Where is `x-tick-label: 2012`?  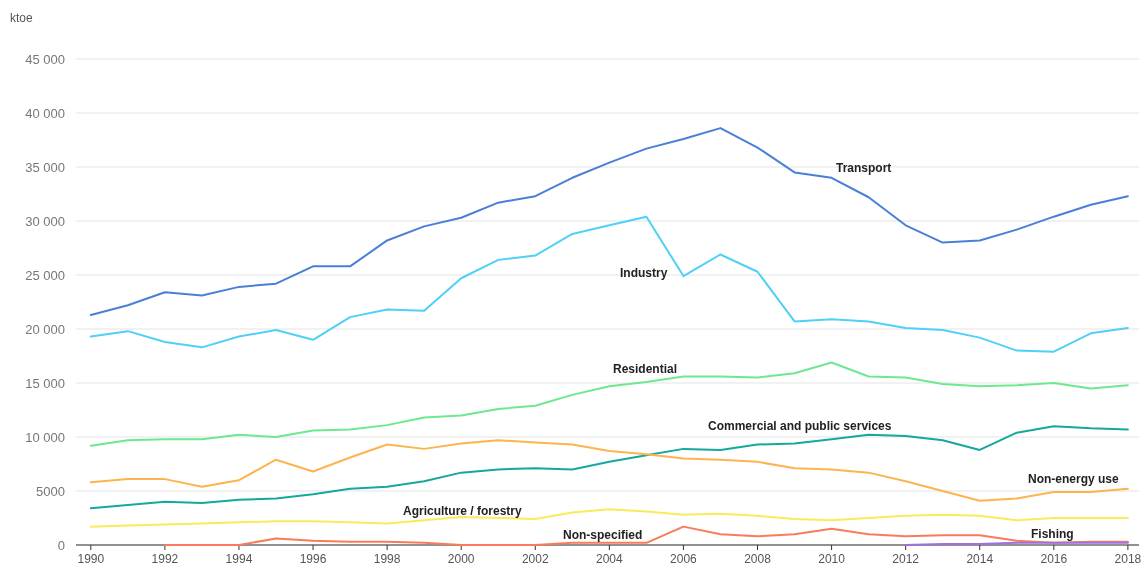 x-tick-label: 2012 is located at coordinates (906, 559).